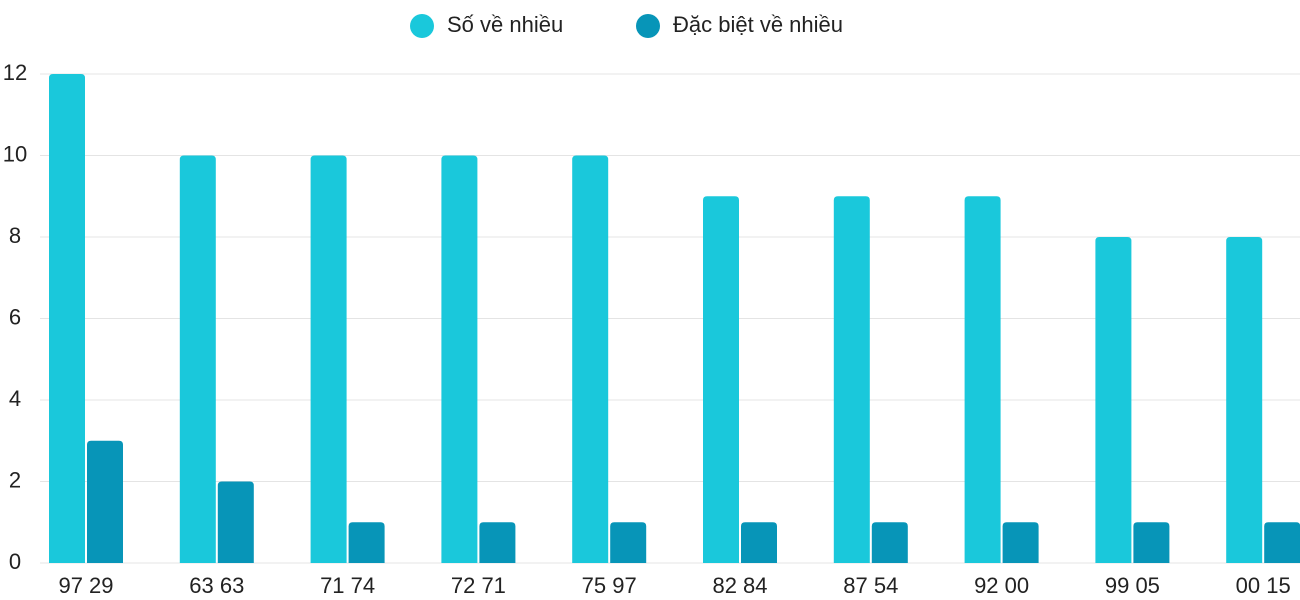  What do you see at coordinates (216, 585) in the screenshot?
I see `x-tick-label: 63 63` at bounding box center [216, 585].